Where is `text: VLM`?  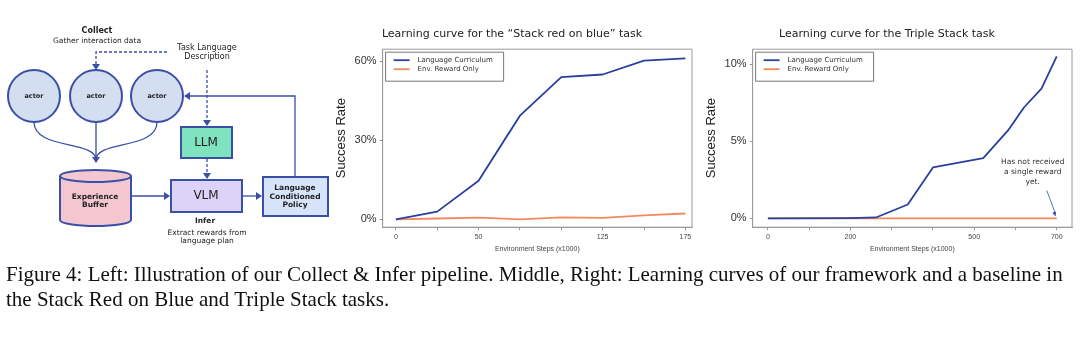
text: VLM is located at coordinates (206, 195).